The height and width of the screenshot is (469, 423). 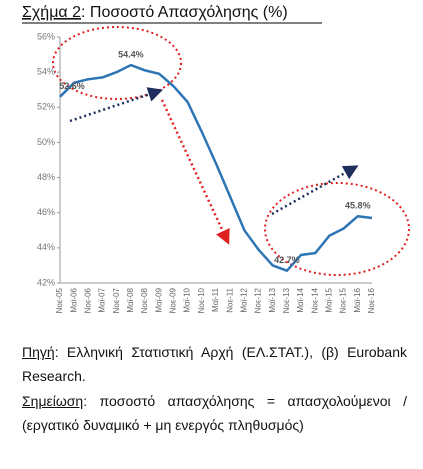 I want to click on x-tick-label: Νοε-16, so click(x=371, y=300).